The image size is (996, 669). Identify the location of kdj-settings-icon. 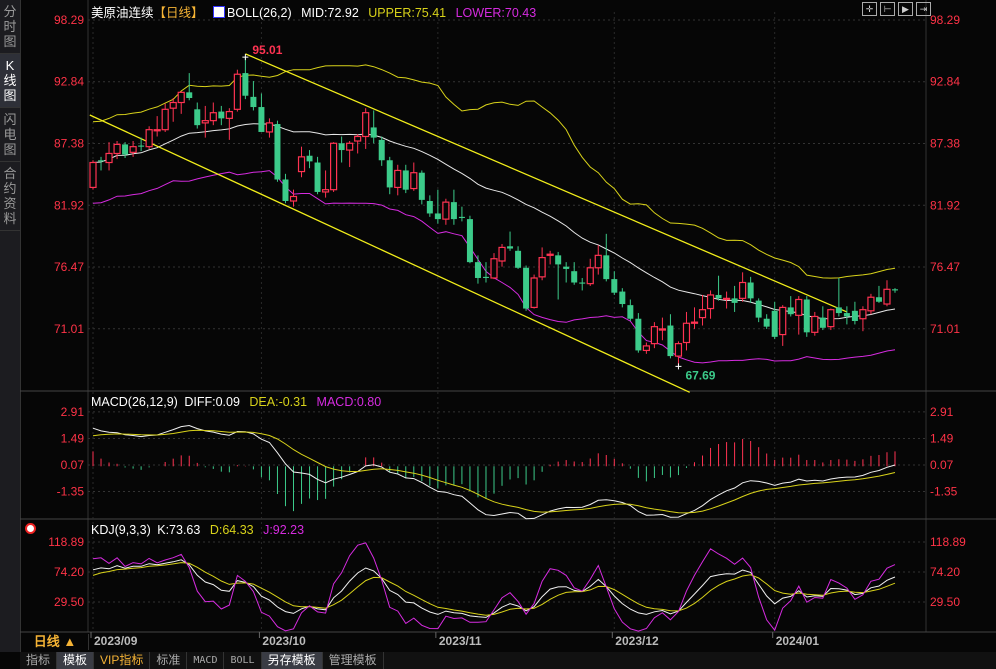
(30, 528).